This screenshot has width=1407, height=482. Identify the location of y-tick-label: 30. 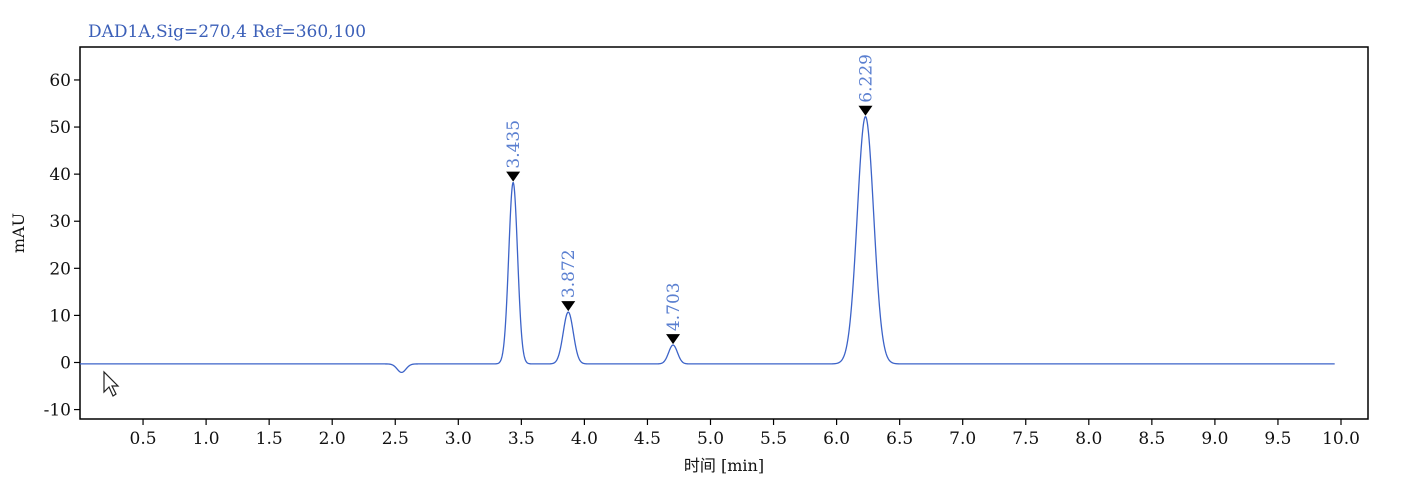
(60, 222).